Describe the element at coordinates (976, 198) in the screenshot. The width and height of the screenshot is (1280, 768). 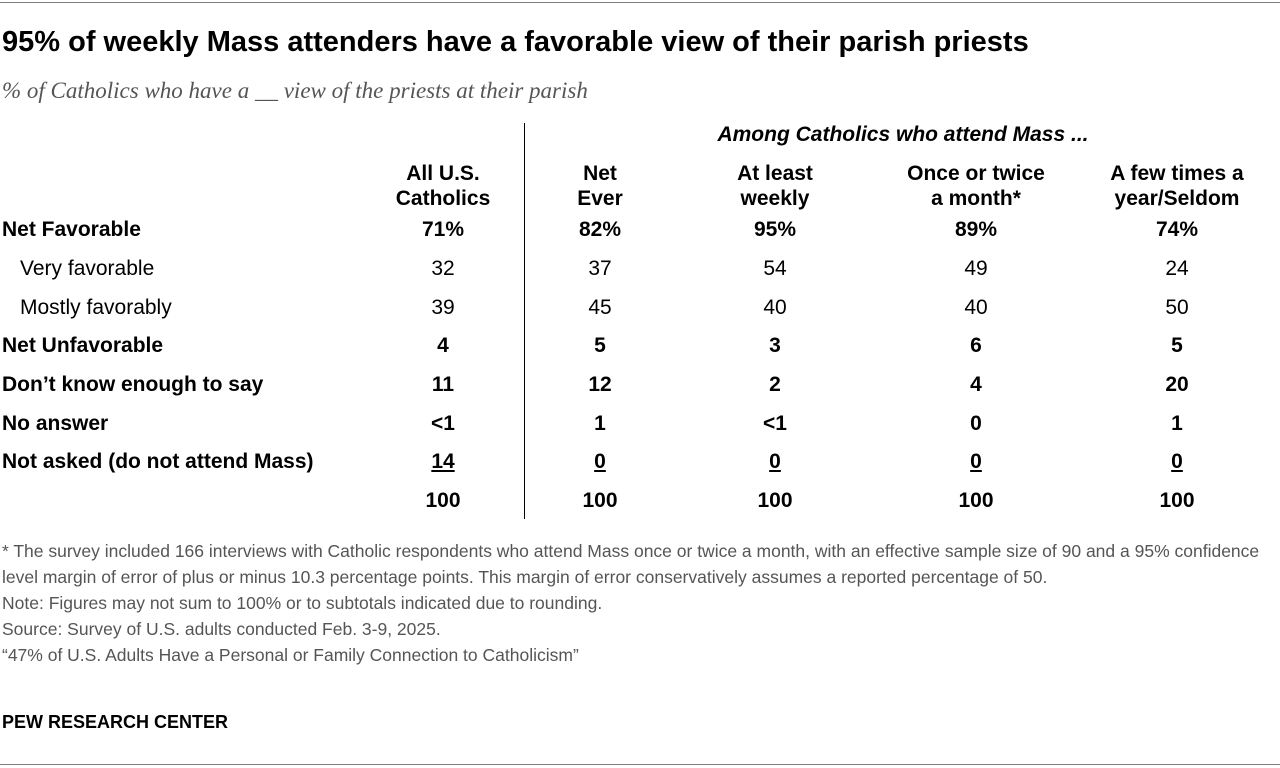
I see `column-header-line: a month*` at that location.